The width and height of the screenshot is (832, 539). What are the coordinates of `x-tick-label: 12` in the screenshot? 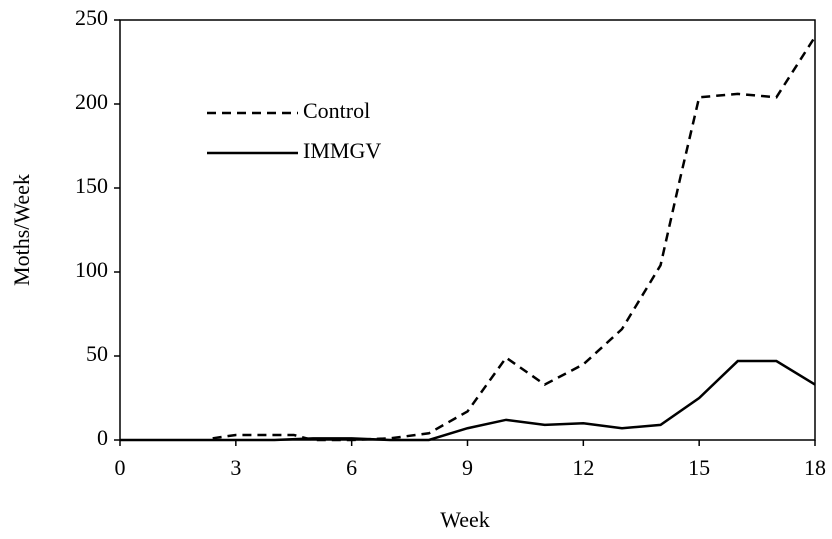 It's located at (583, 467).